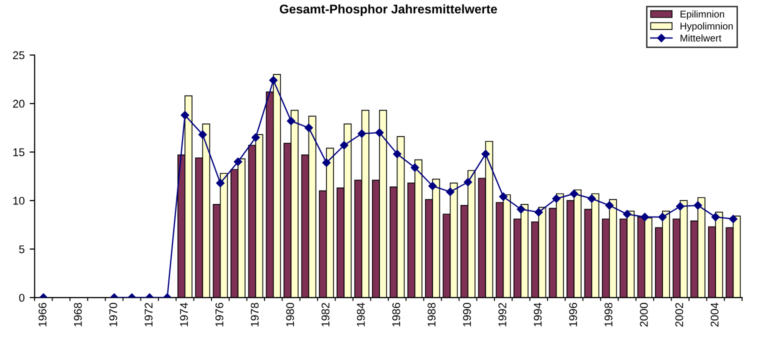 The width and height of the screenshot is (769, 344). I want to click on x-tick-label: 1988, so click(432, 314).